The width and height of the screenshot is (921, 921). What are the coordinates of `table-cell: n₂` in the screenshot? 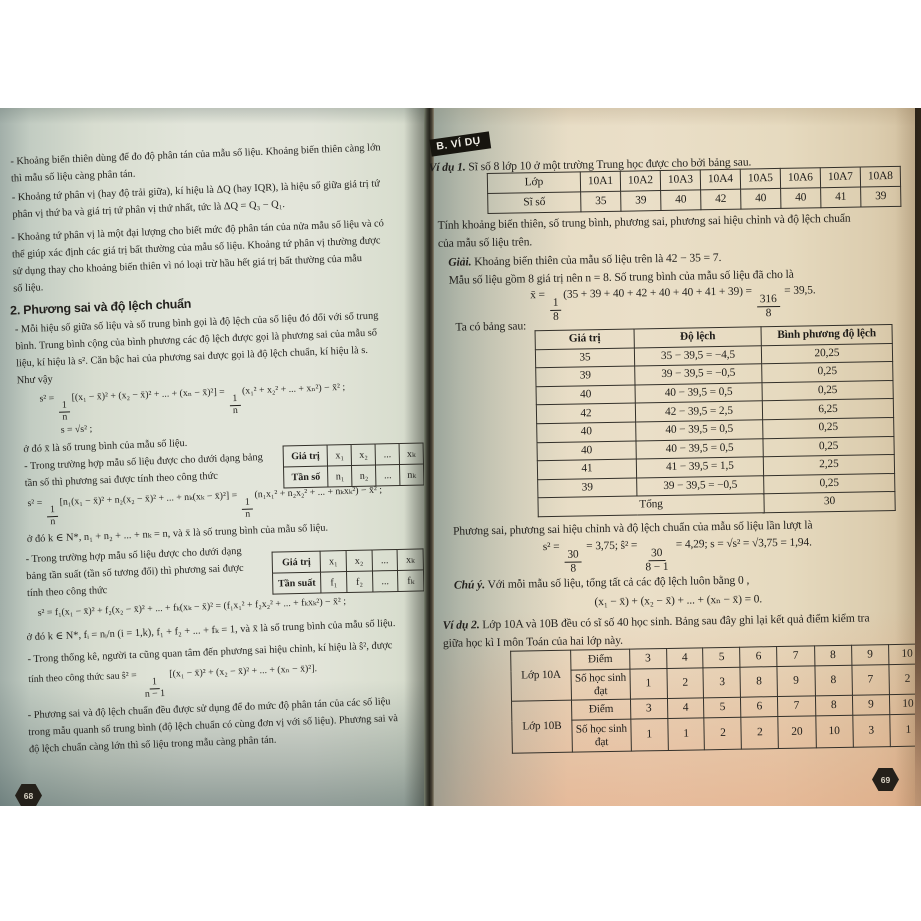 It's located at (364, 476).